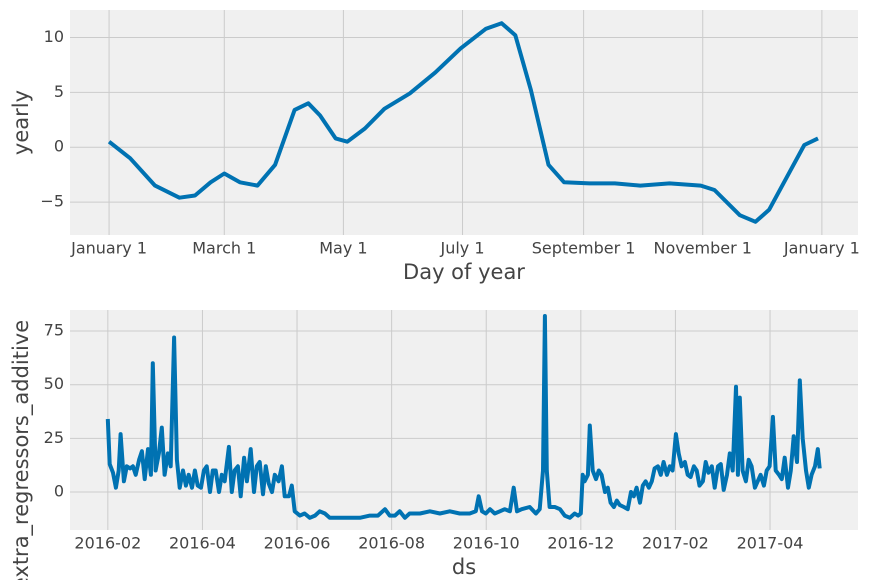 The height and width of the screenshot is (584, 877). I want to click on y-tick-label: 5, so click(59, 91).